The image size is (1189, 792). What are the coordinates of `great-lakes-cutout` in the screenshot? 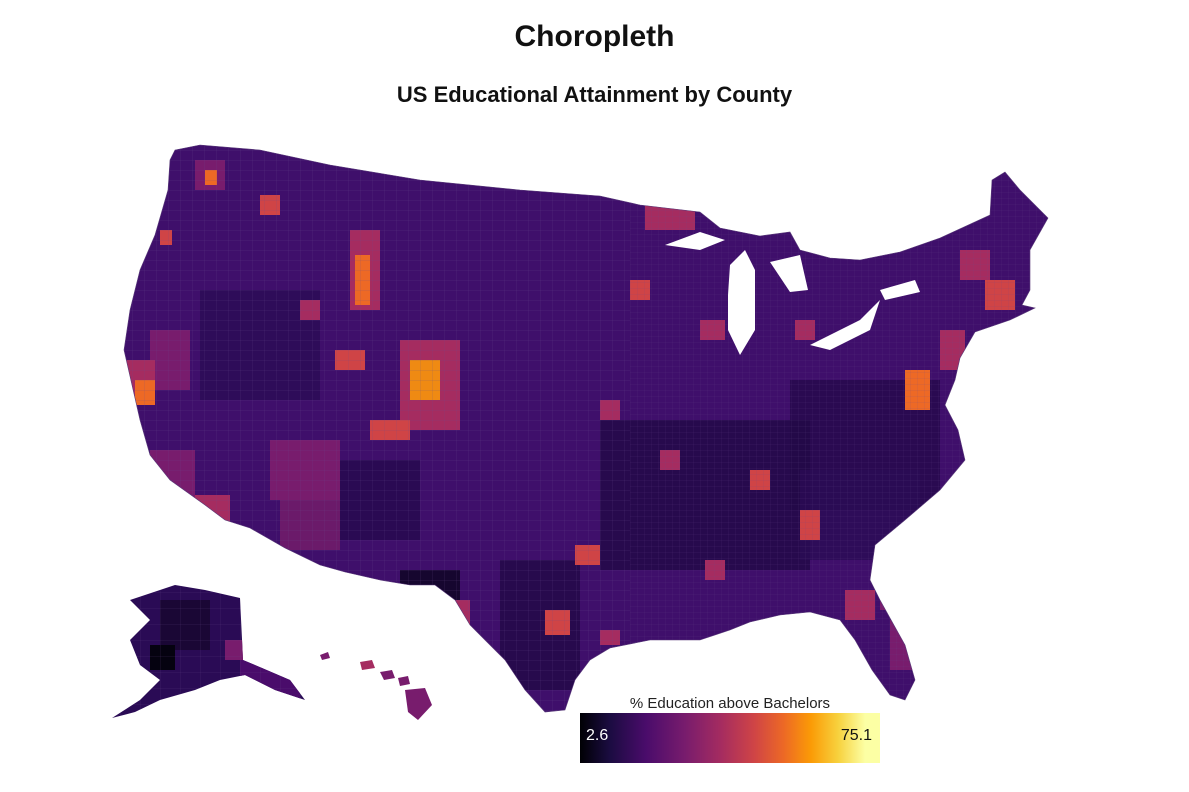 It's located at (792, 293).